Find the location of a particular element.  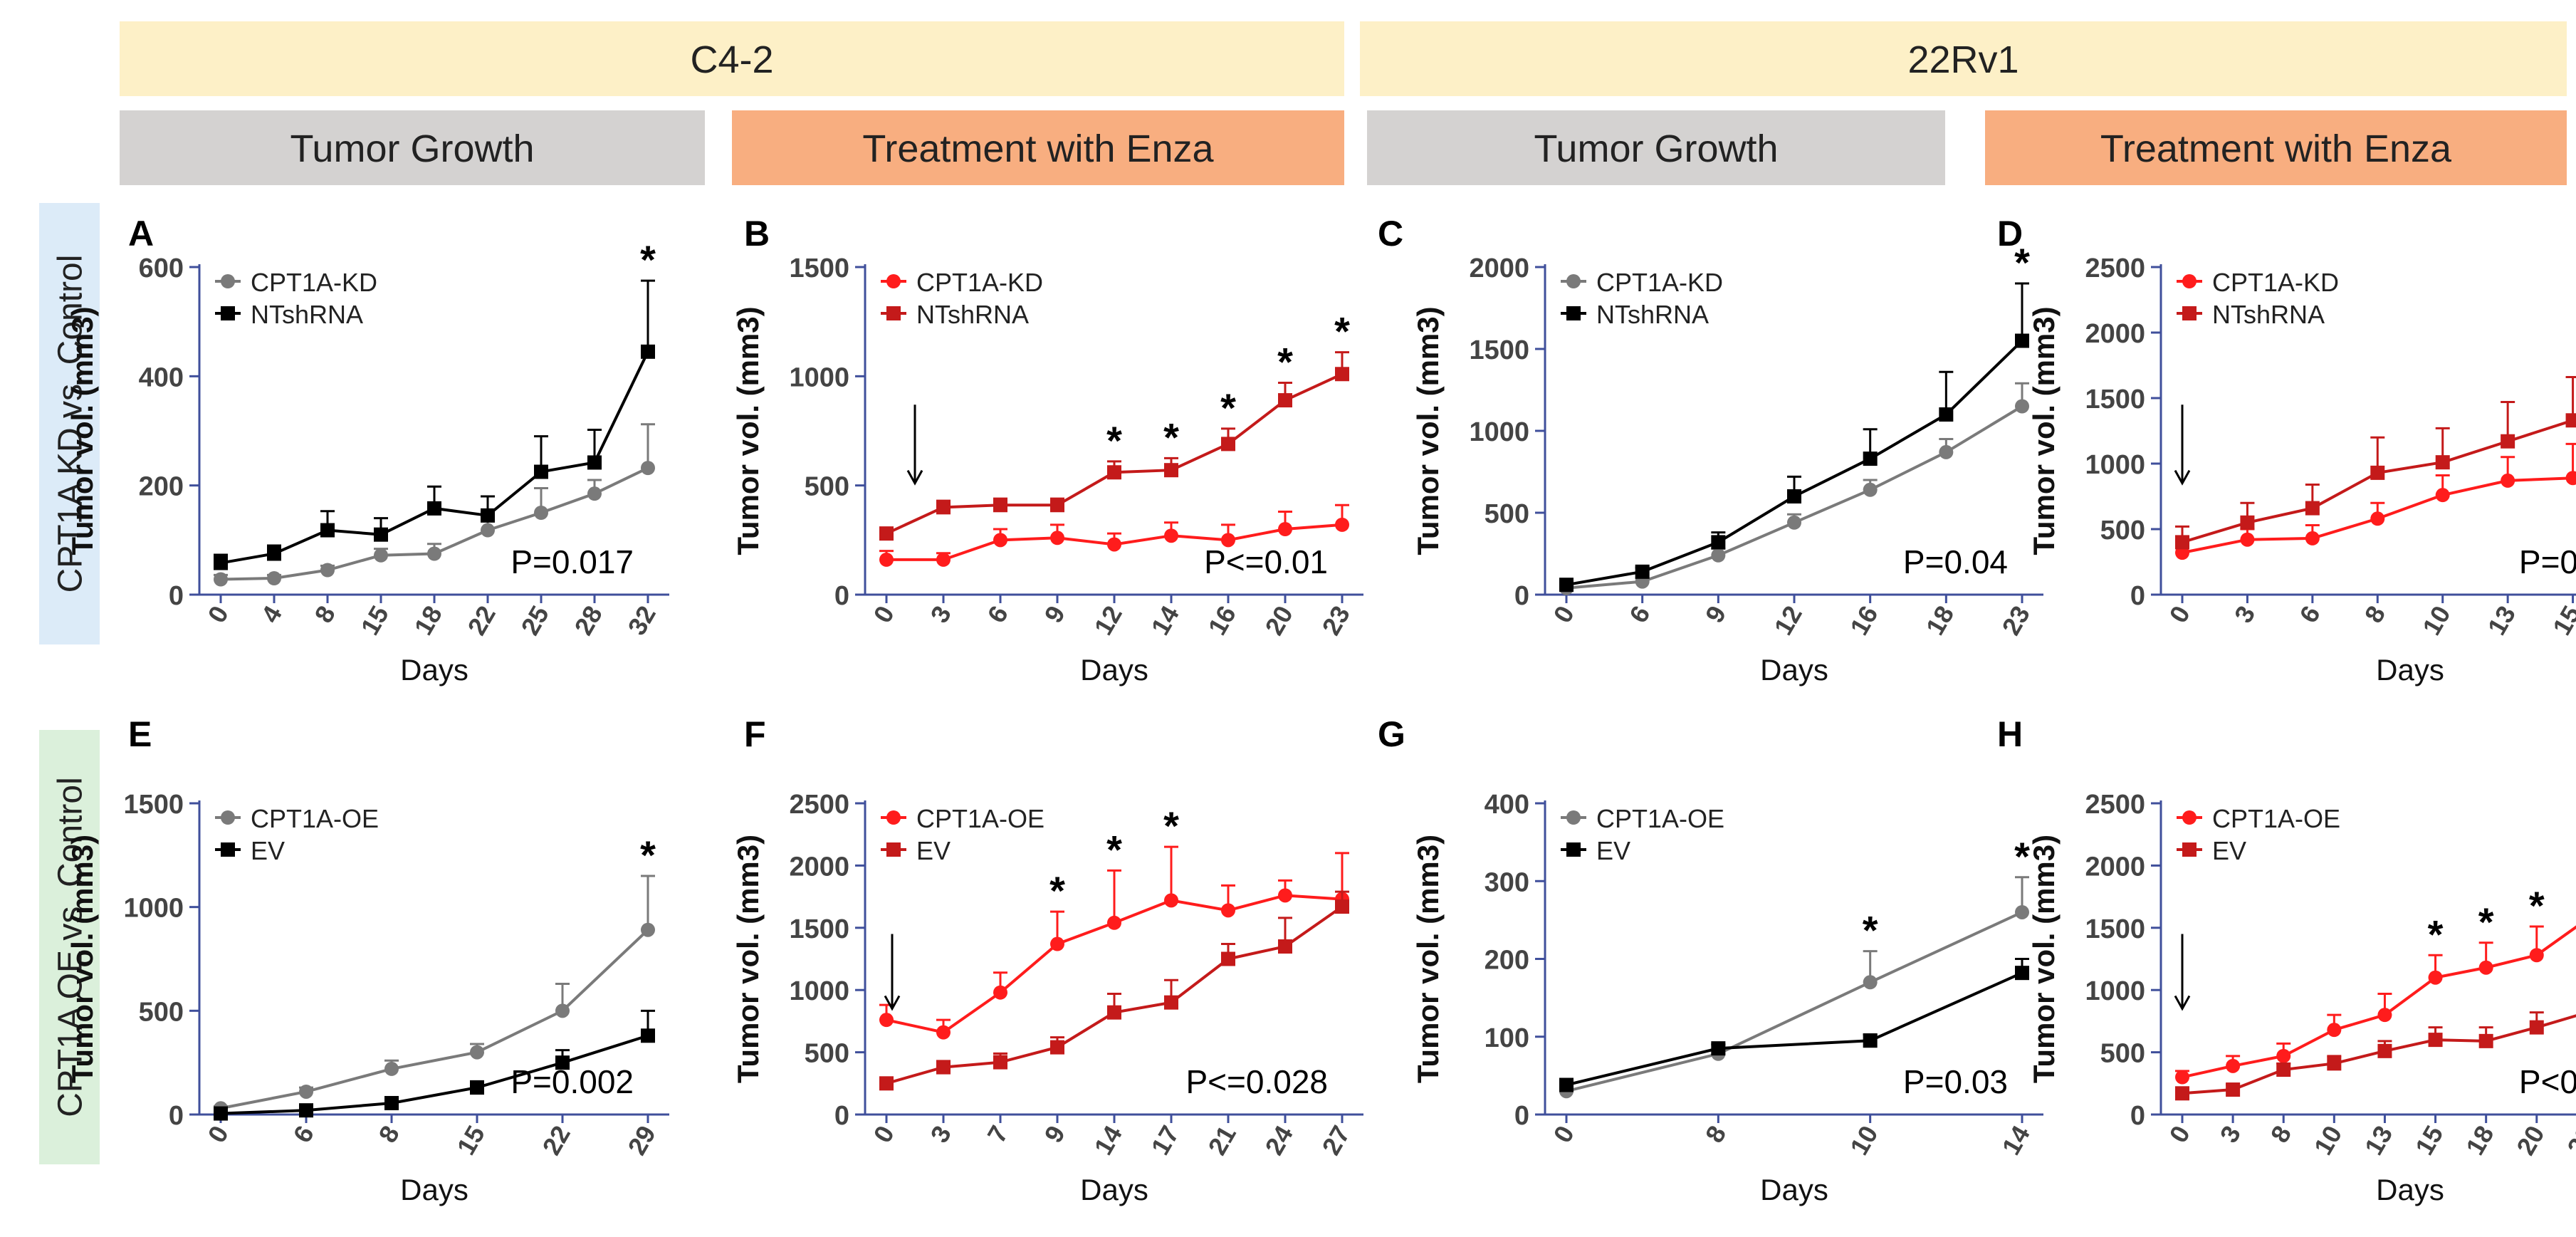

p-value-B: P<=0.01 is located at coordinates (1266, 561).